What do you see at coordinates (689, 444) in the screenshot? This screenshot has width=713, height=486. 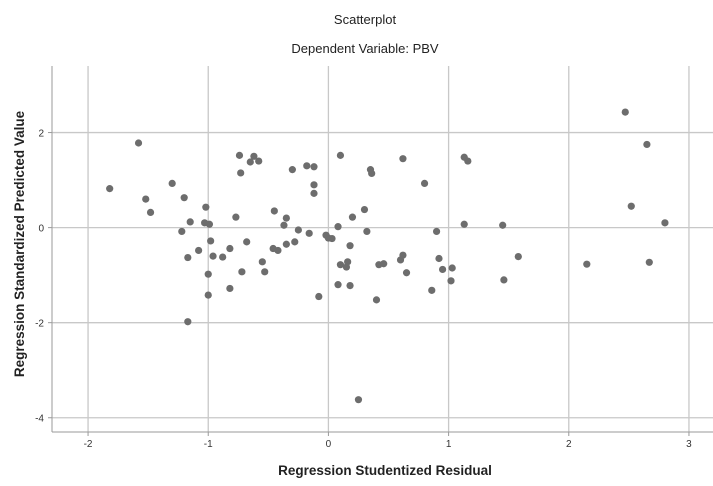 I see `x-tick-label: 3` at bounding box center [689, 444].